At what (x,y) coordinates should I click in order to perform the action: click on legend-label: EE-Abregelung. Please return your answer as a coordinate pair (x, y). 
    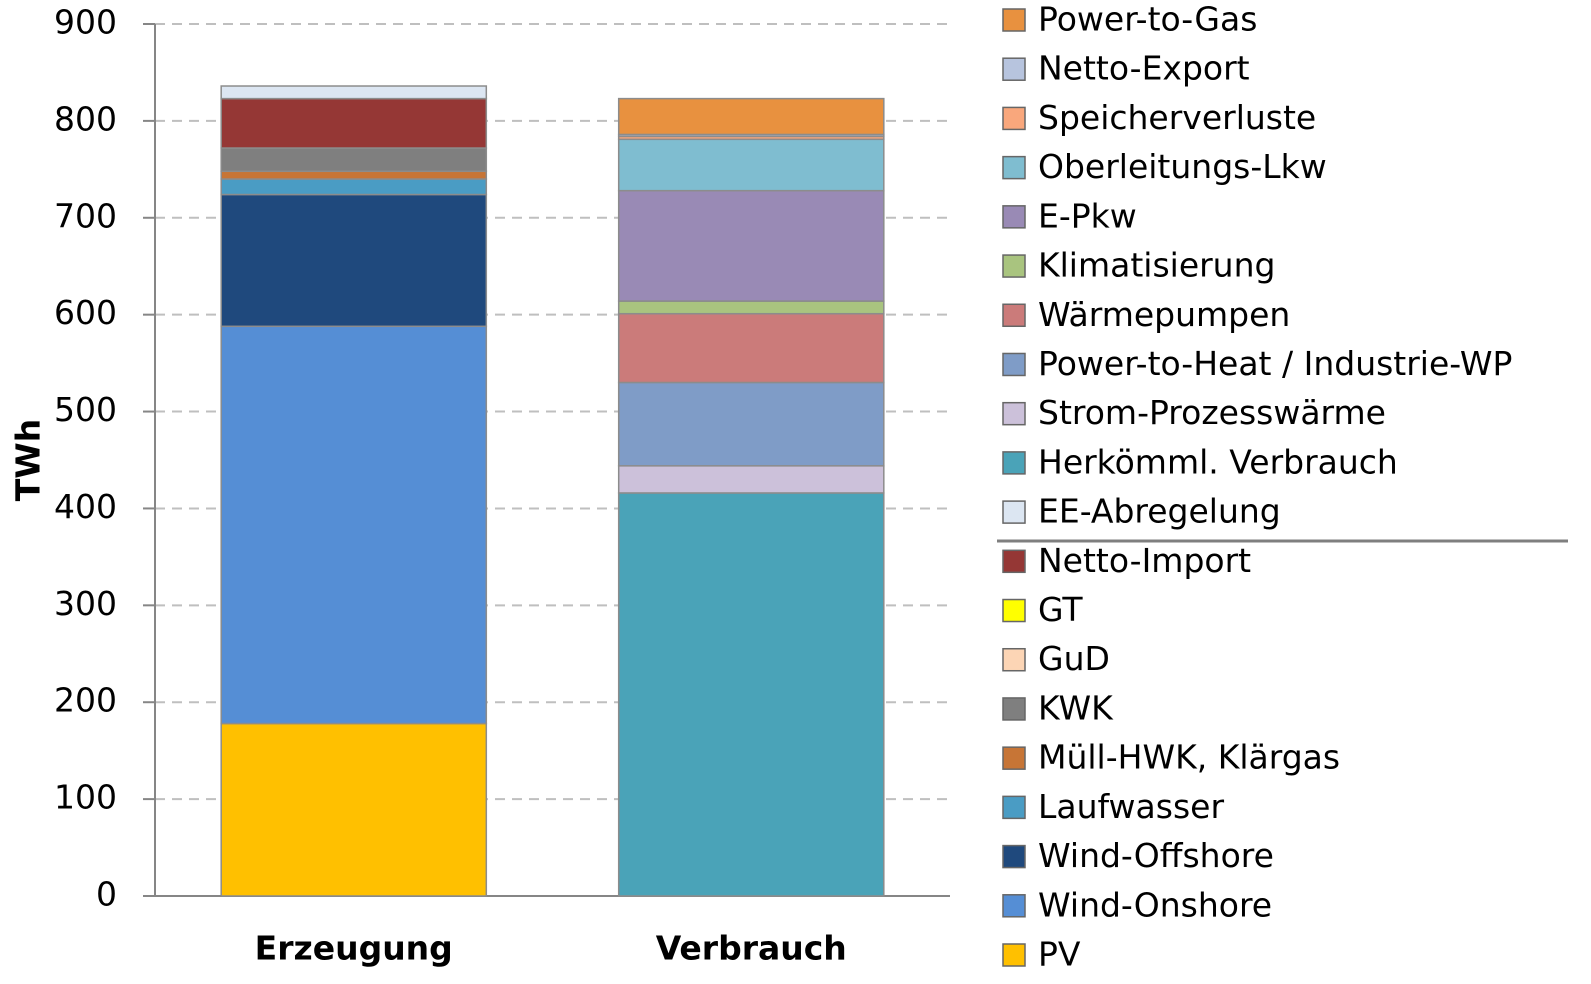
    Looking at the image, I should click on (1159, 511).